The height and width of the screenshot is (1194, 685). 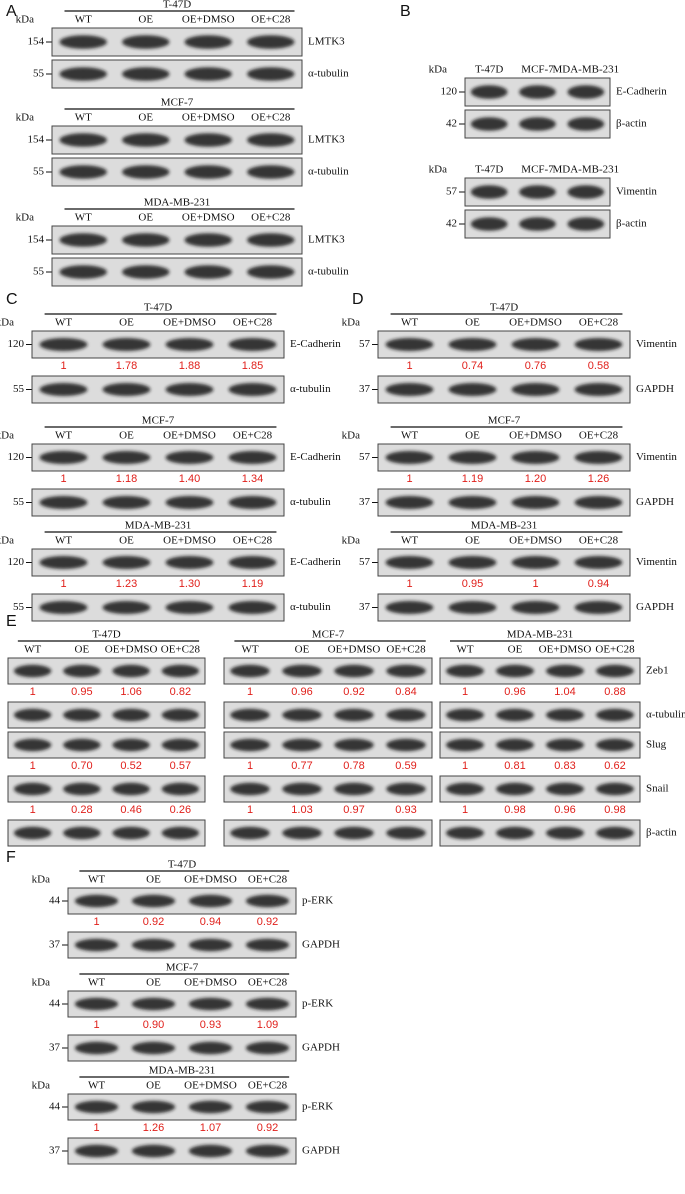 What do you see at coordinates (180, 766) in the screenshot?
I see `quantification: 0.57` at bounding box center [180, 766].